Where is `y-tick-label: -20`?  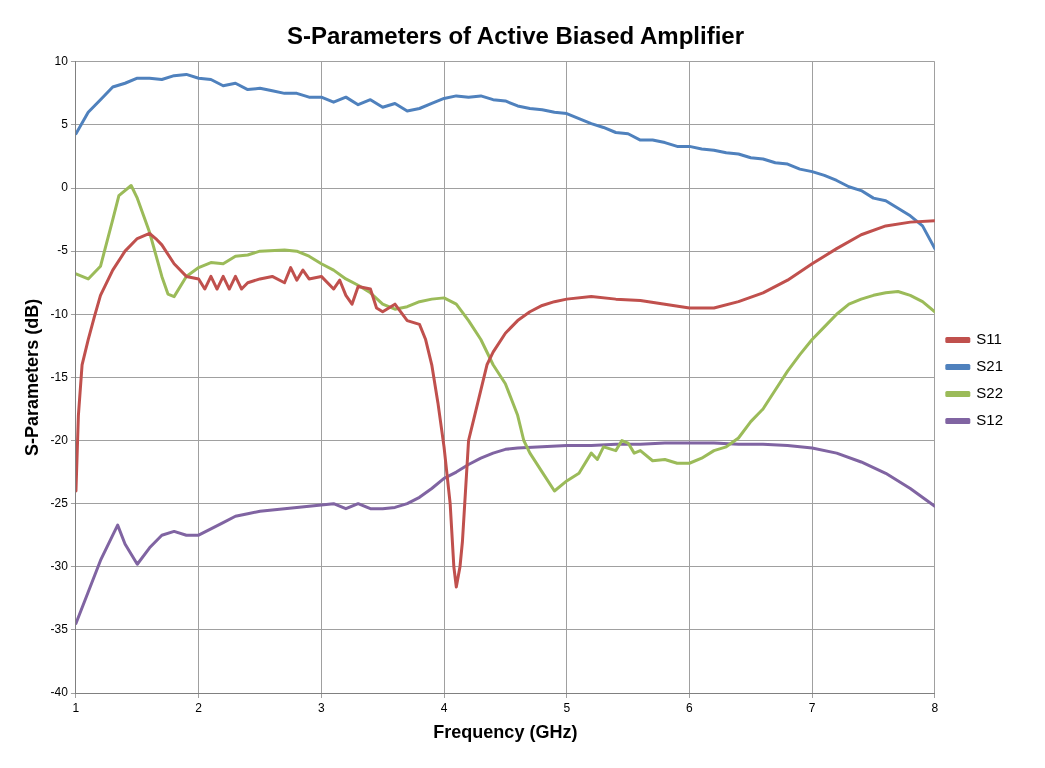 y-tick-label: -20 is located at coordinates (59, 439).